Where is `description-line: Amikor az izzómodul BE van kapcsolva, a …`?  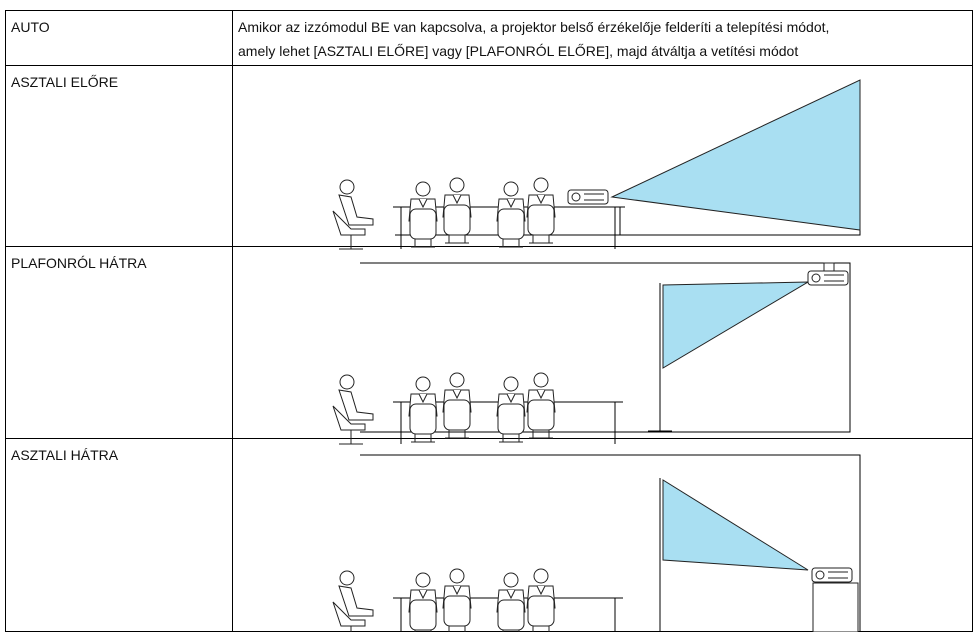
description-line: Amikor az izzómodul BE van kapcsolva, a … is located at coordinates (533, 27).